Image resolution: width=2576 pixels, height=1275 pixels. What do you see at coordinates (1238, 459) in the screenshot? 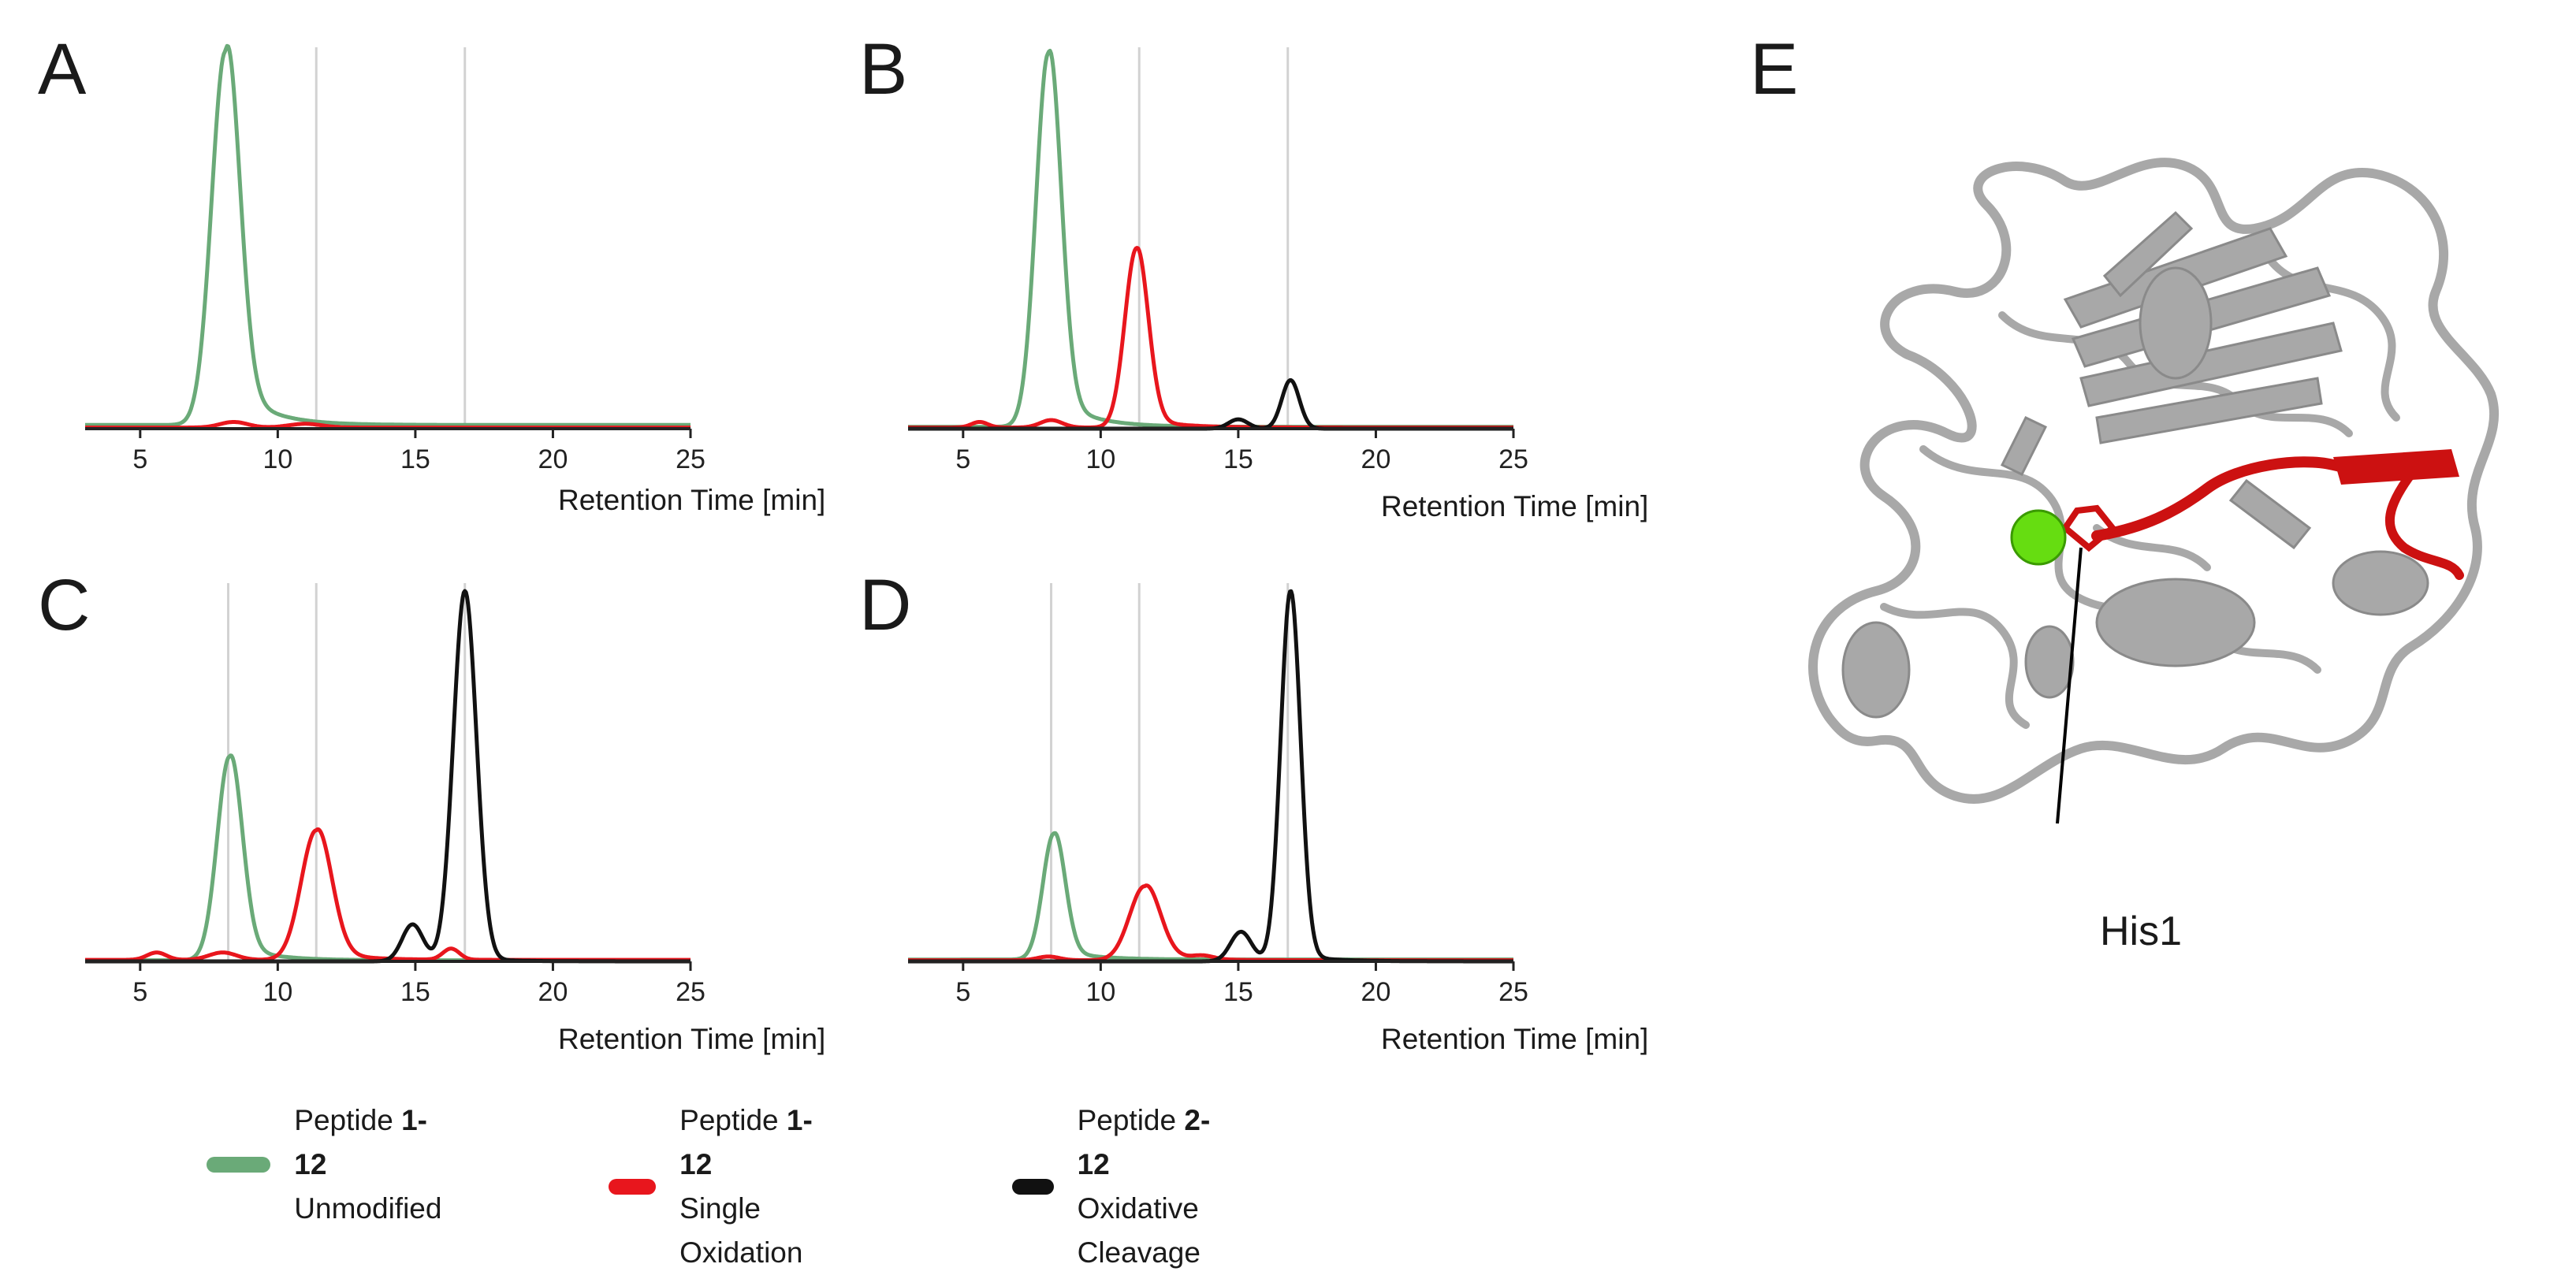
I see `x-tick-label-b-15: 15` at bounding box center [1238, 459].